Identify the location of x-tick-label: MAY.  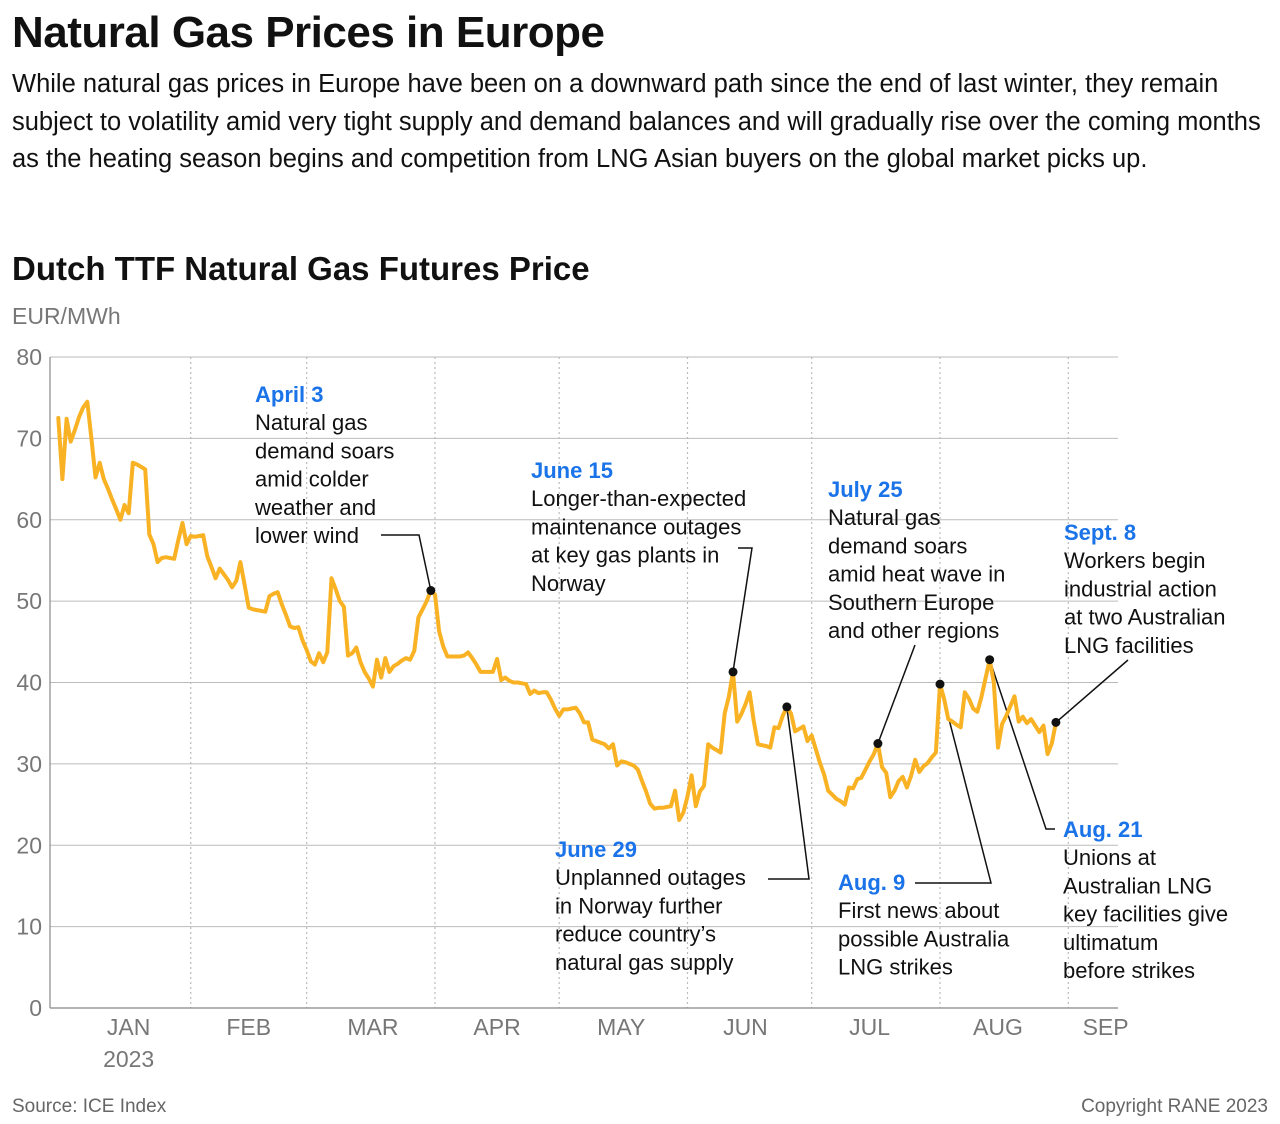
(621, 1027).